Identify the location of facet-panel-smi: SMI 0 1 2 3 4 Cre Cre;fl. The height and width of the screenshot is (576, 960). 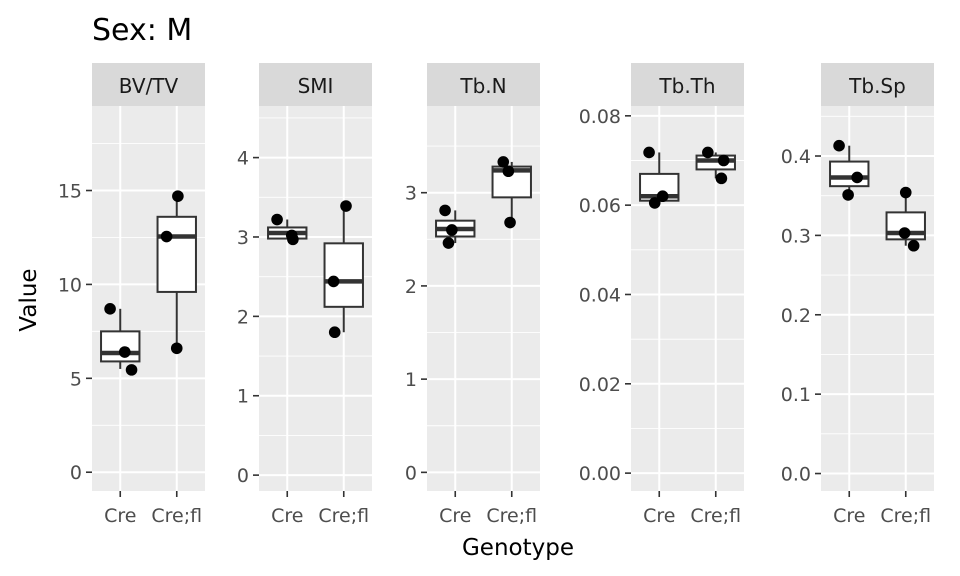
(304, 295).